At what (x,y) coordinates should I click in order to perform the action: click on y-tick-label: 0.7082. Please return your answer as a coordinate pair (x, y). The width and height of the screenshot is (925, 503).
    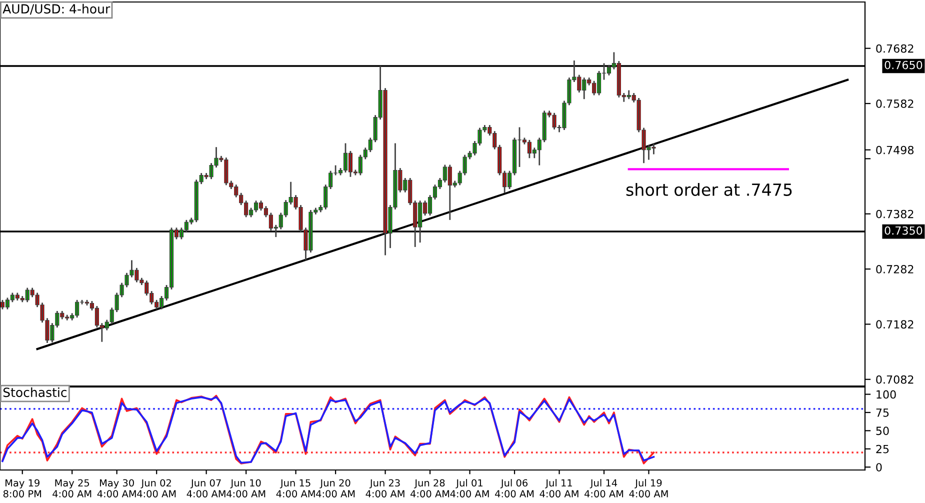
    Looking at the image, I should click on (895, 379).